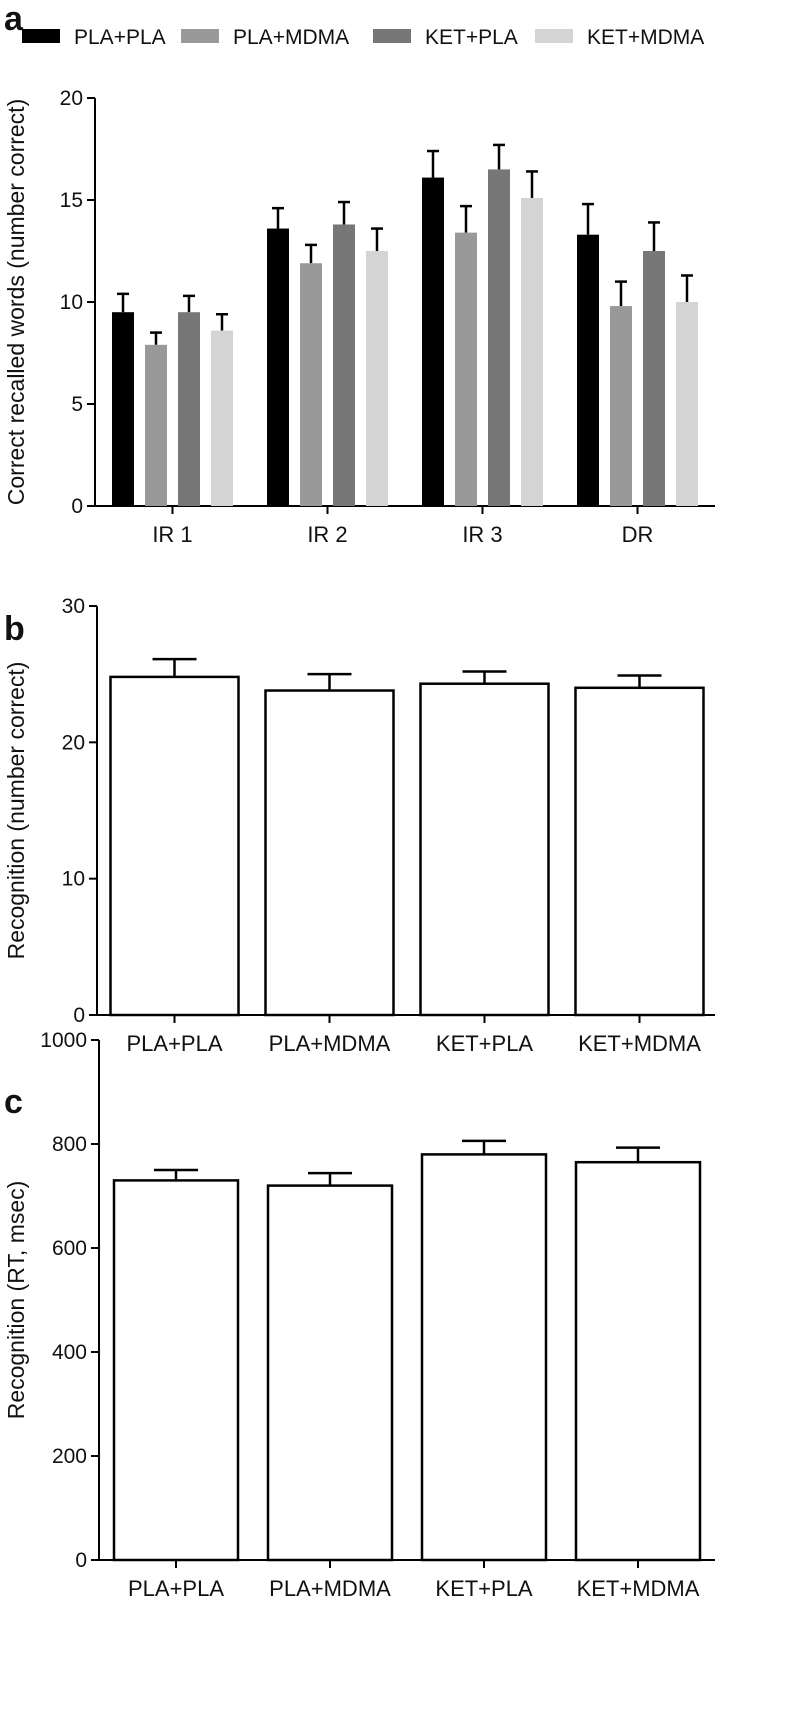 The image size is (788, 1710). I want to click on y-tick-label: 30, so click(73, 606).